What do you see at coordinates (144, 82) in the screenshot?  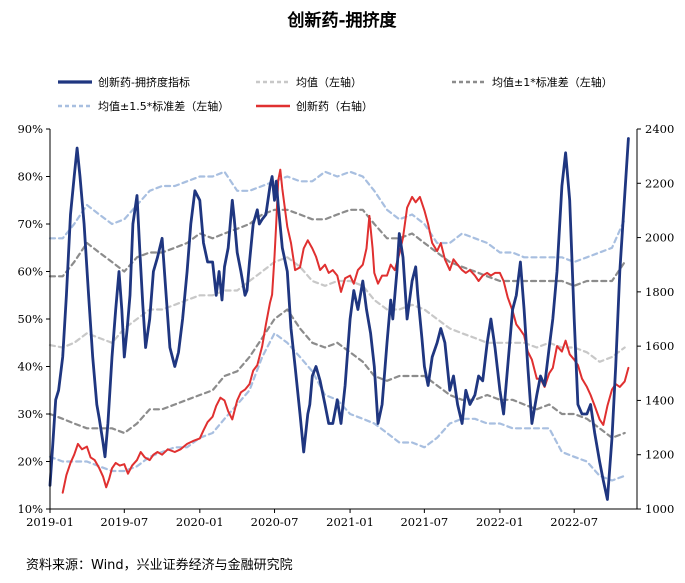 I see `legend-label-0: 创新药-拥挤度指标` at bounding box center [144, 82].